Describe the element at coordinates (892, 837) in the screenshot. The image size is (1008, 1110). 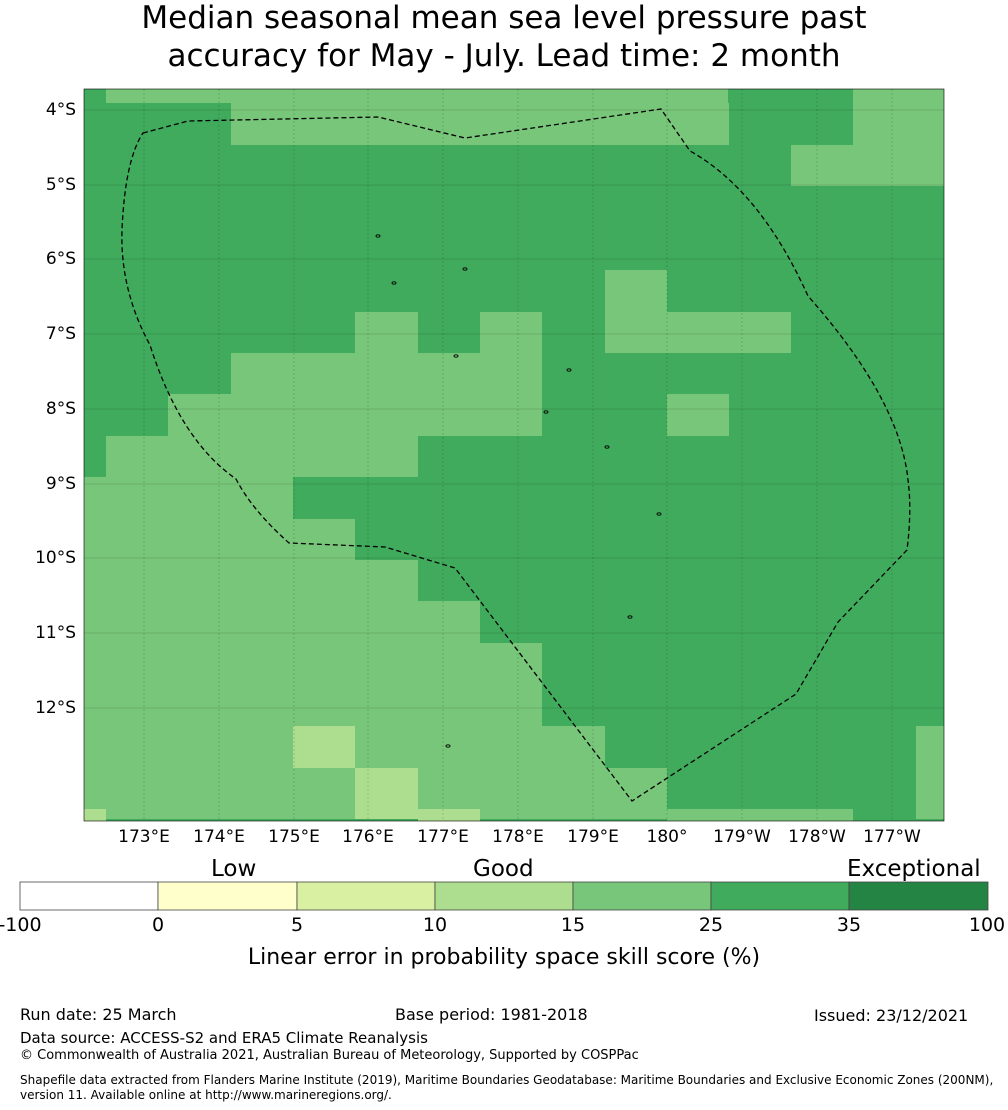
I see `lon-label: 177°W` at that location.